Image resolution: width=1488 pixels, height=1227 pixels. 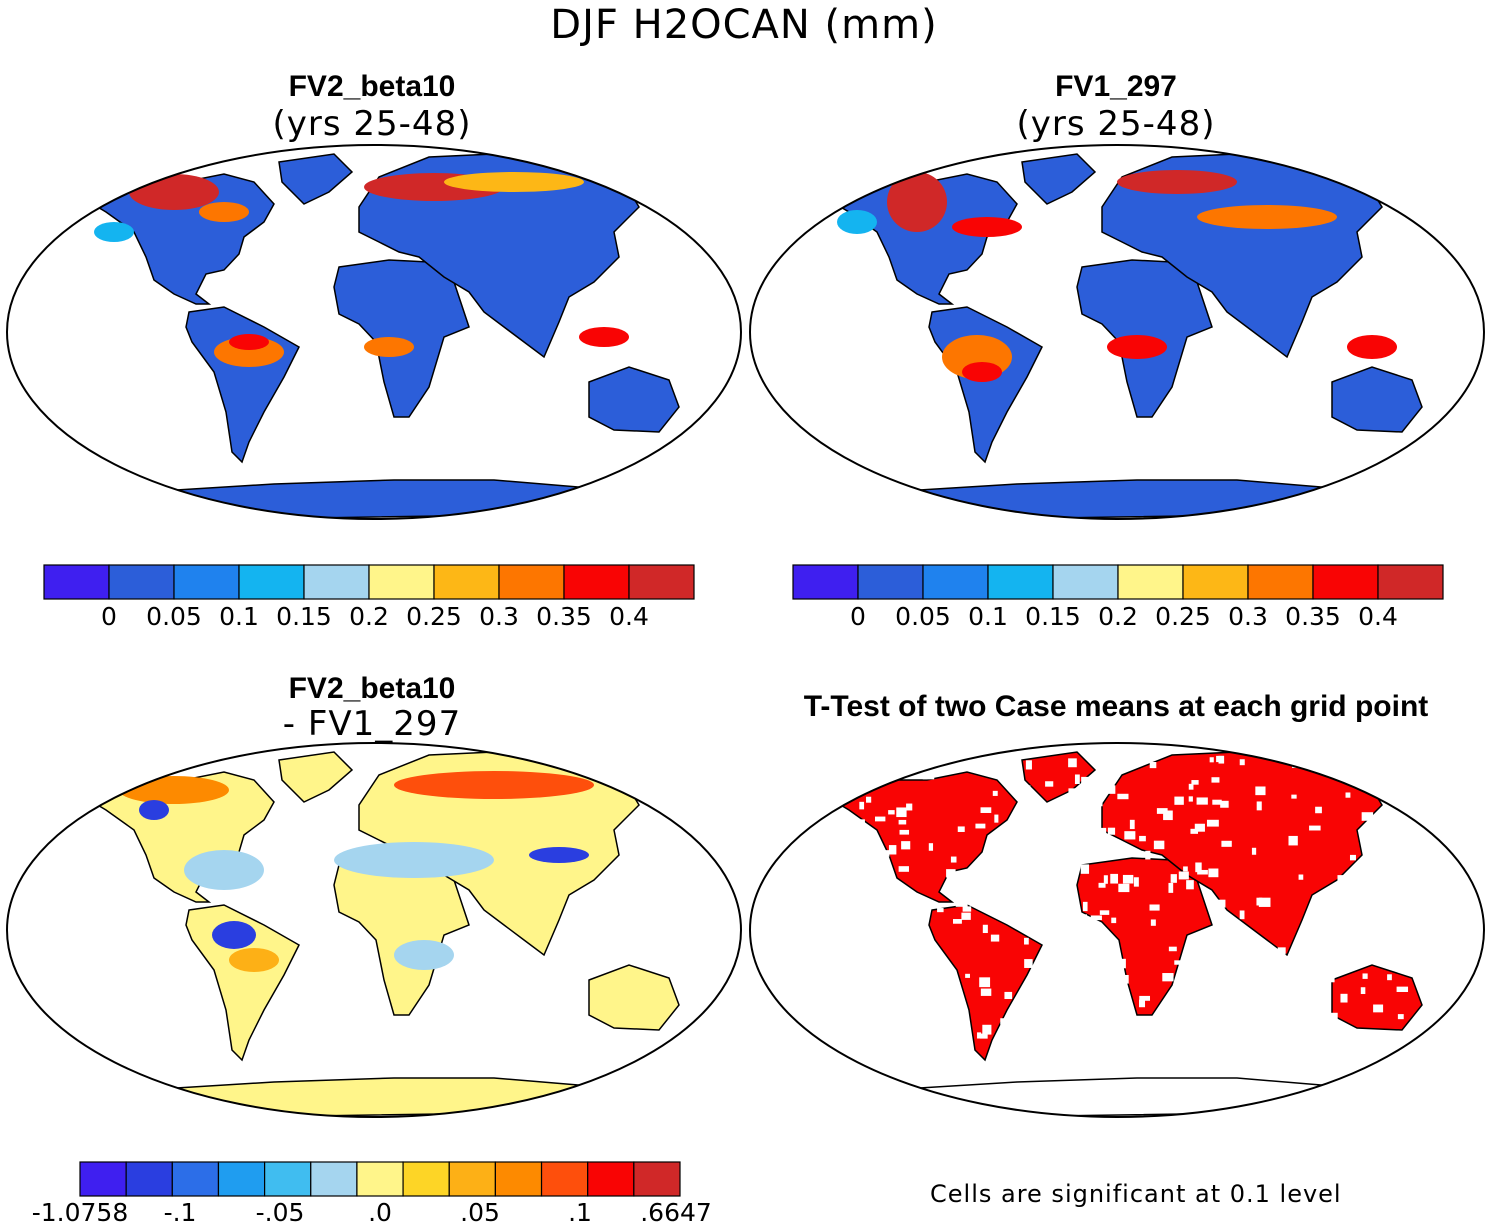 I want to click on continent-shape, so click(x=373, y=499).